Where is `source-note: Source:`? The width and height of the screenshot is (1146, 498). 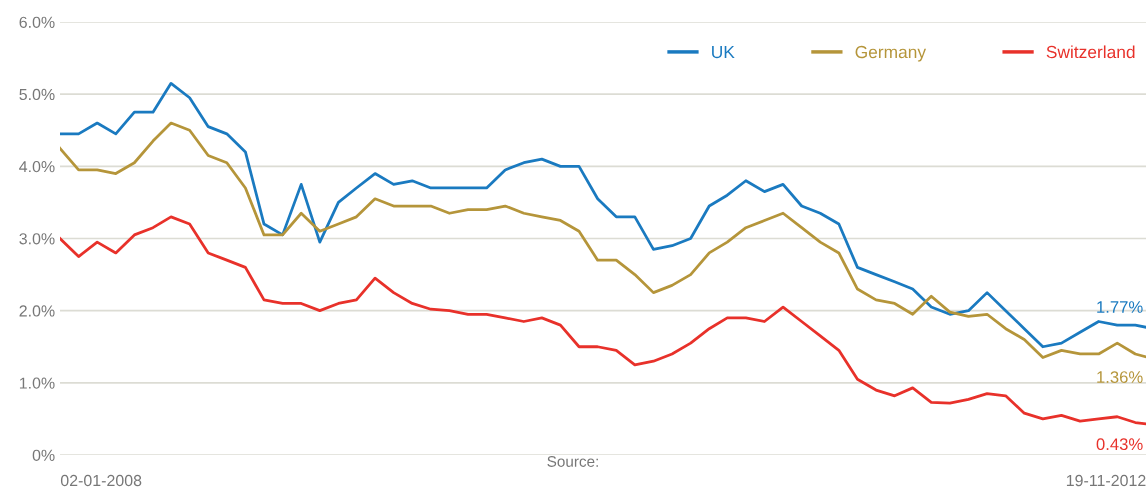 source-note: Source: is located at coordinates (572, 461).